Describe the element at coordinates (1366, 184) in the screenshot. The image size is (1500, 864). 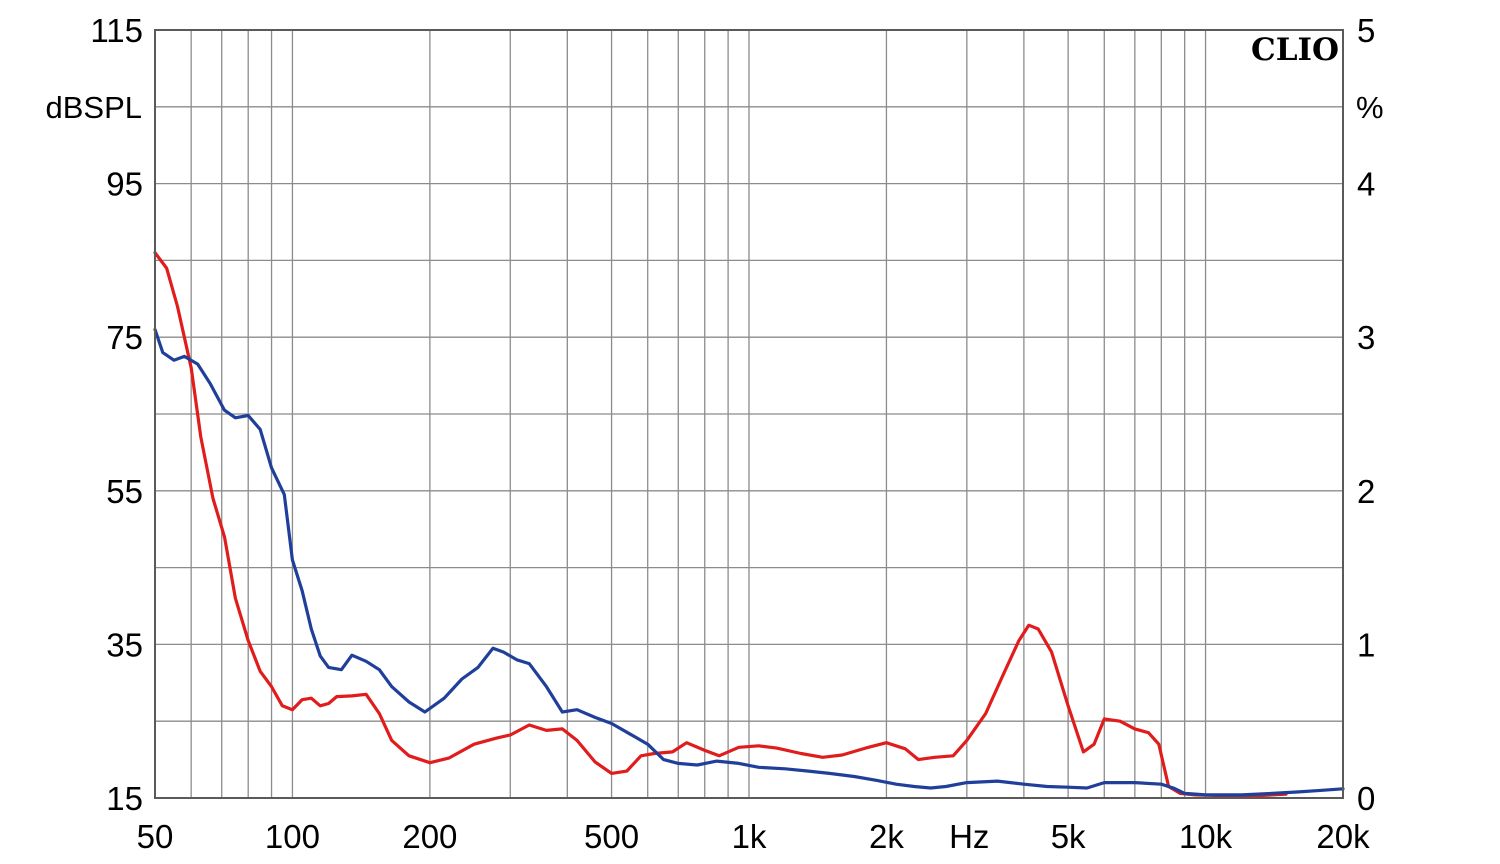
I see `y-right-tick-label: 4` at that location.